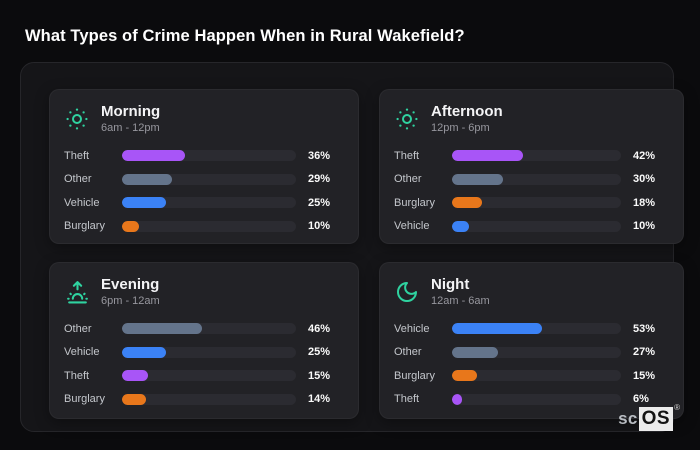  I want to click on panel-header: Afternoon 12pm - 6pm, so click(531, 119).